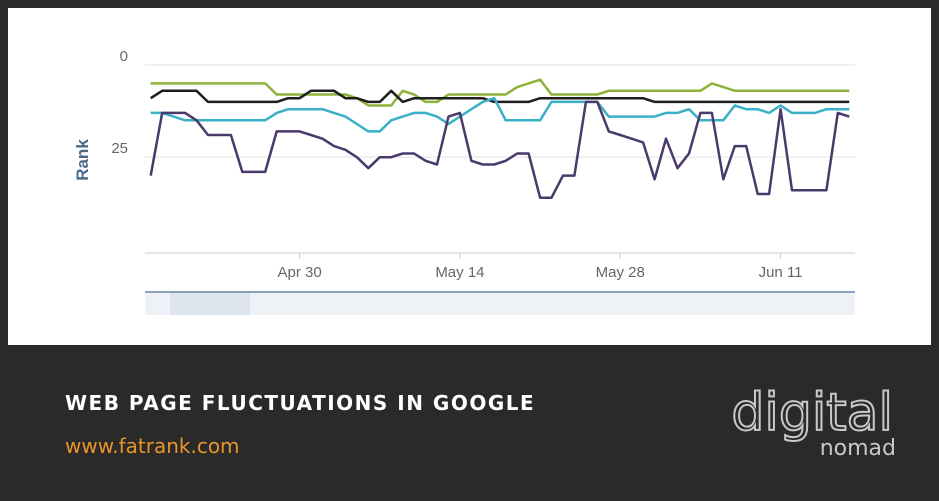 The height and width of the screenshot is (501, 939). What do you see at coordinates (459, 272) in the screenshot?
I see `x-tick-label: May 14` at bounding box center [459, 272].